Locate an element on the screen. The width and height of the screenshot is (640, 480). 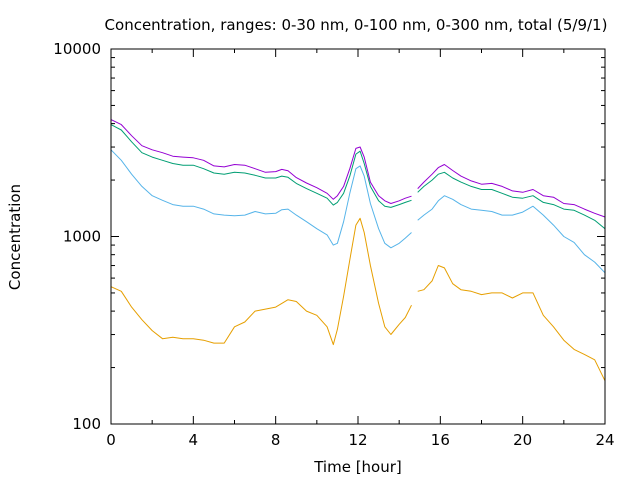
y-tick-label: 1000 is located at coordinates (82, 237).